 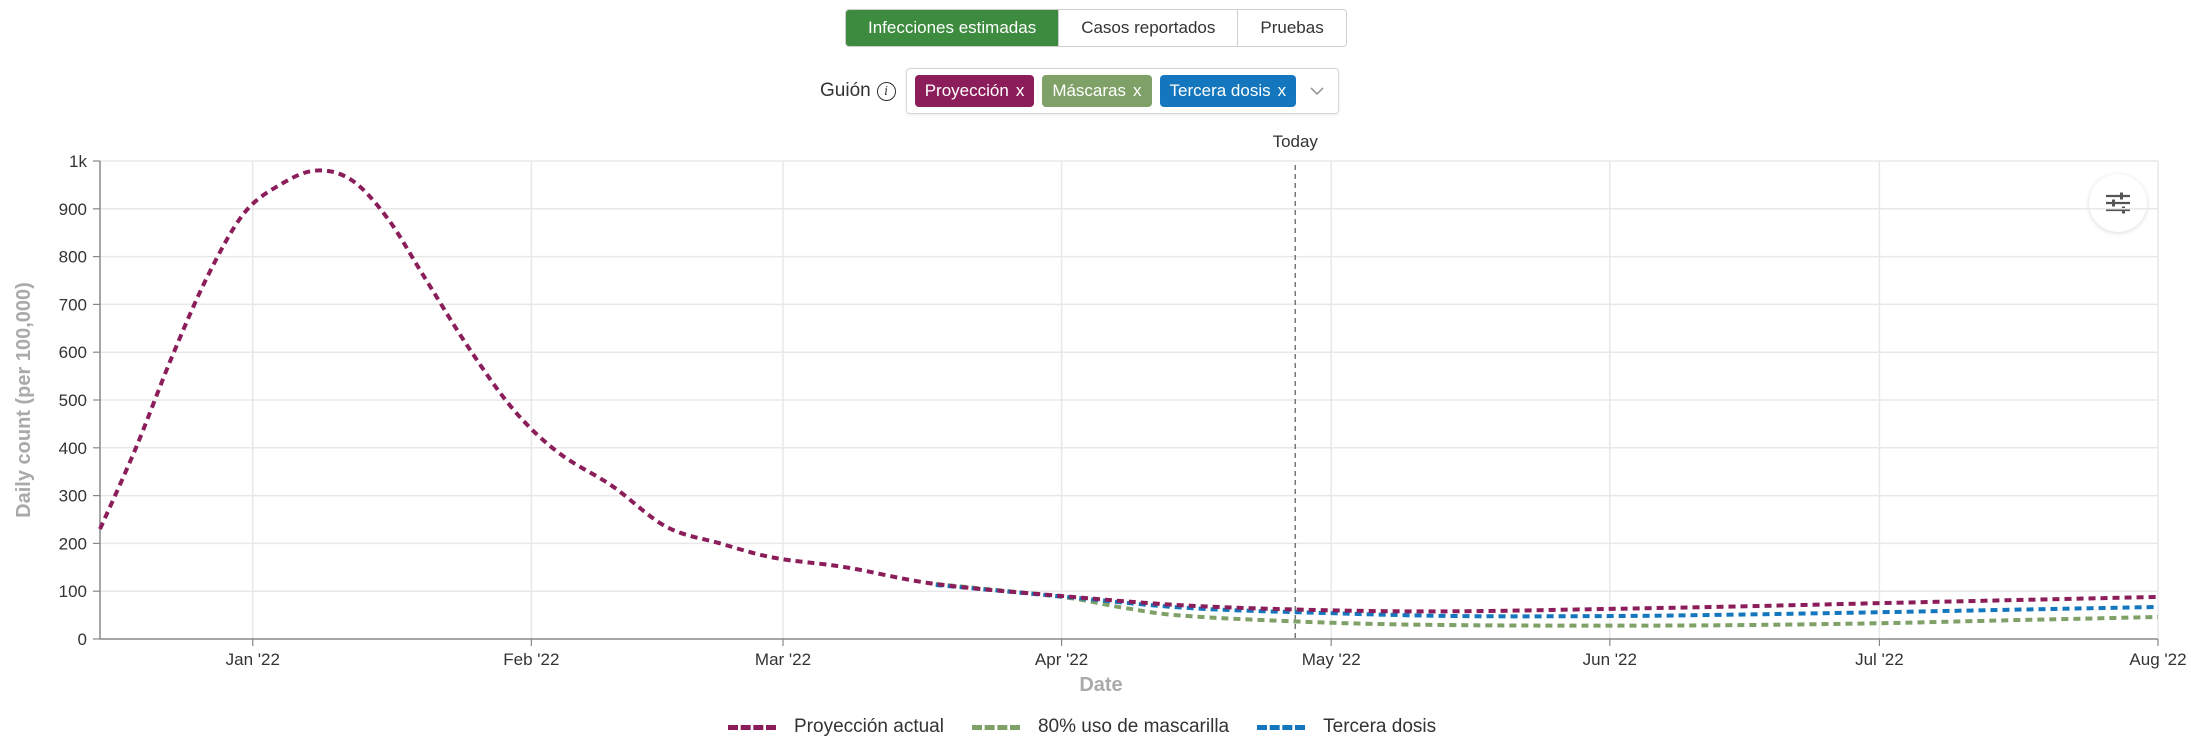 What do you see at coordinates (73, 400) in the screenshot?
I see `y-tick-label: 500` at bounding box center [73, 400].